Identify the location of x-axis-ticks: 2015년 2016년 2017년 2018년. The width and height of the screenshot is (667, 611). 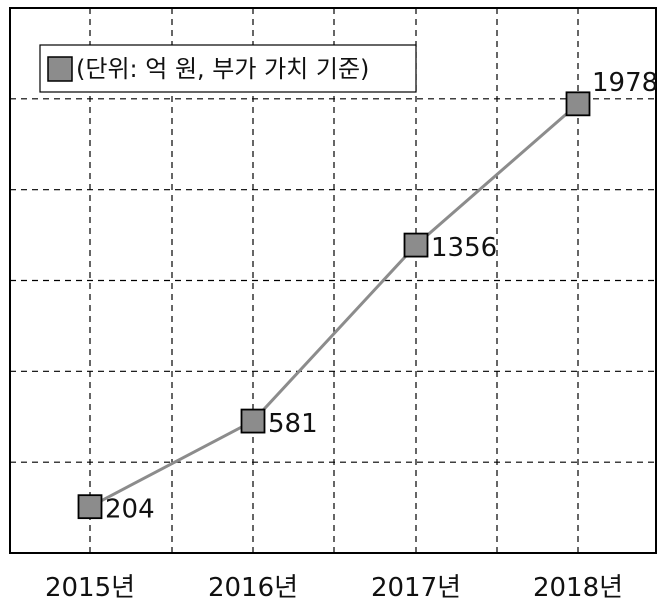
(334, 588).